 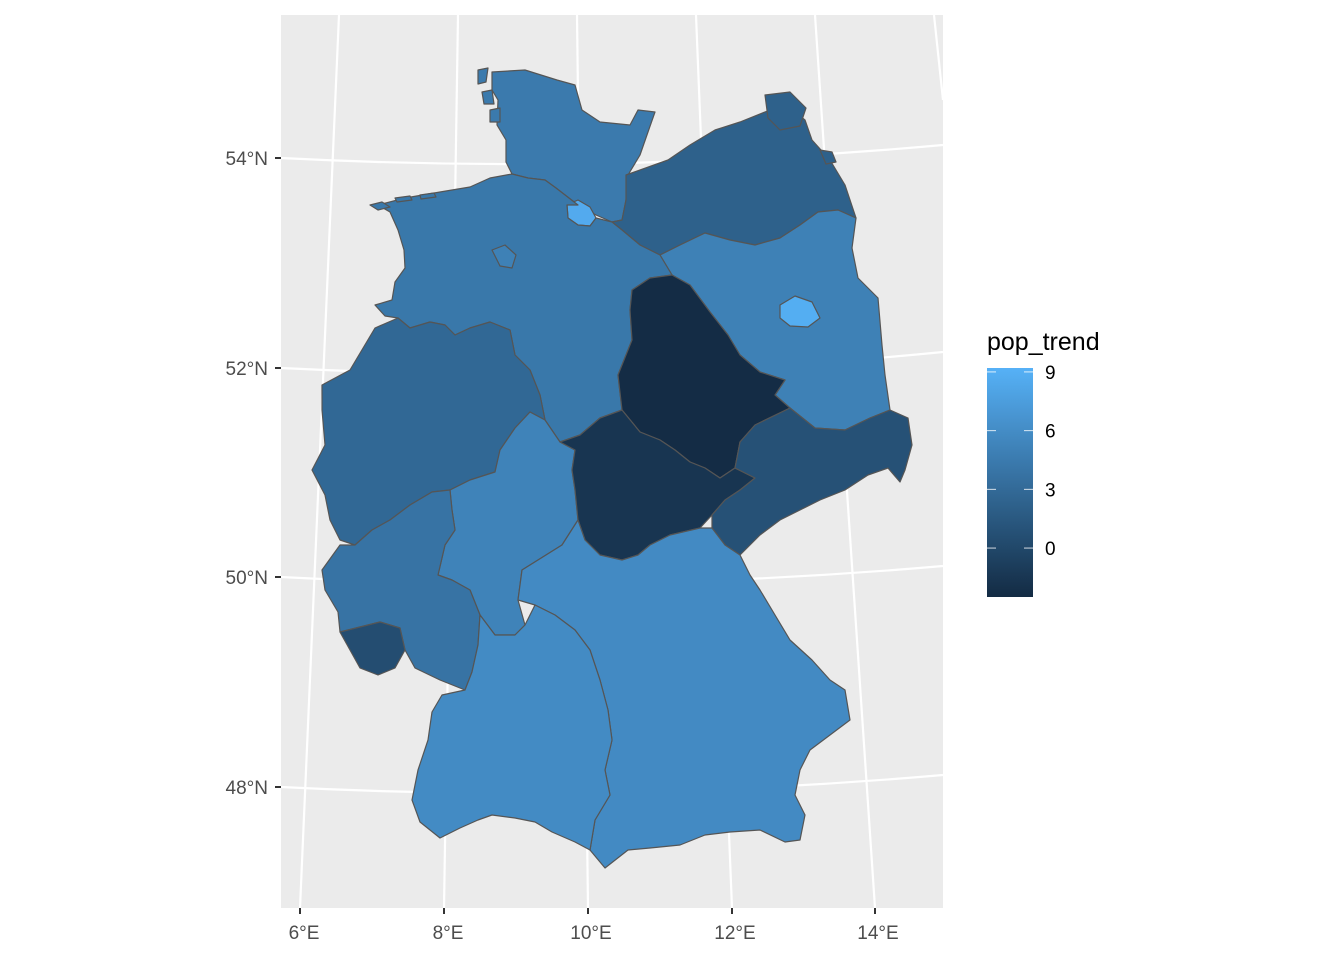 I want to click on legend-tick-label-0: 0, so click(x=1050, y=549).